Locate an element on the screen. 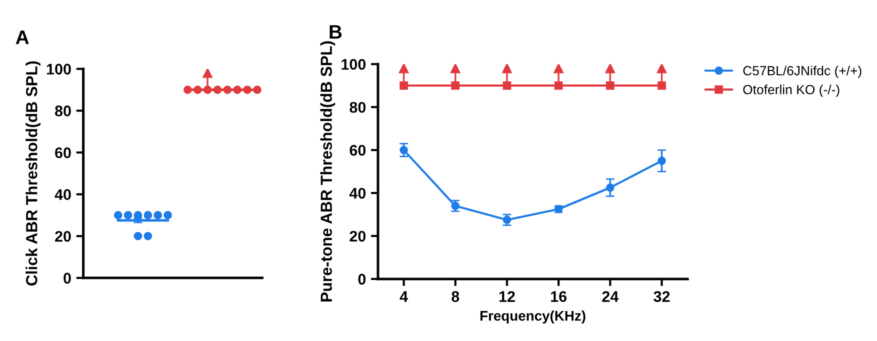  chart-title: B is located at coordinates (336, 32).